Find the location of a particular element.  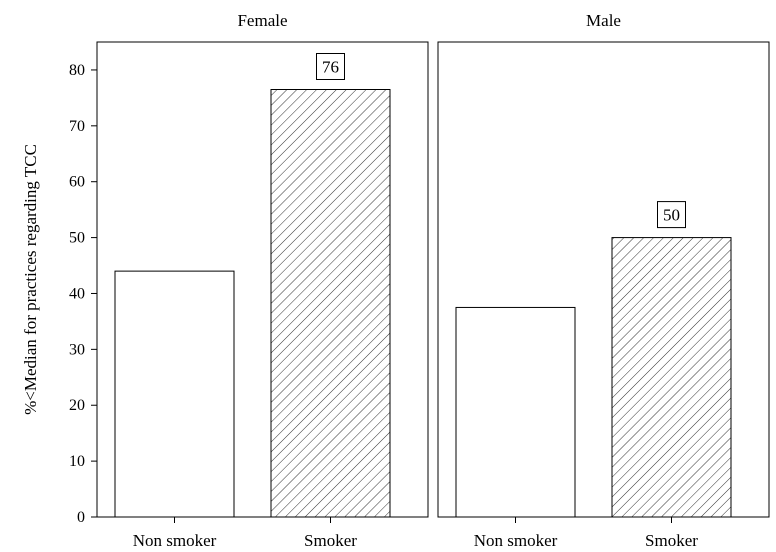

data-label: 76 is located at coordinates (330, 67).